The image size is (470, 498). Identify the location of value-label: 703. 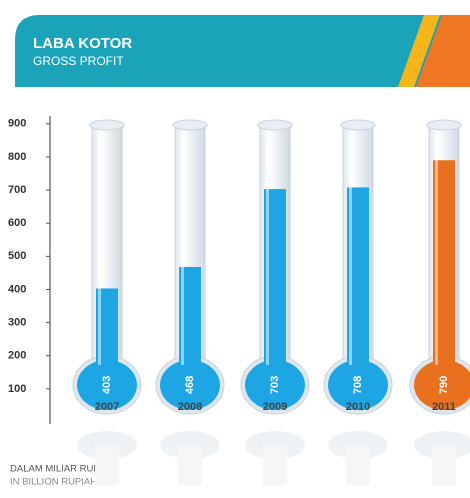
(275, 385).